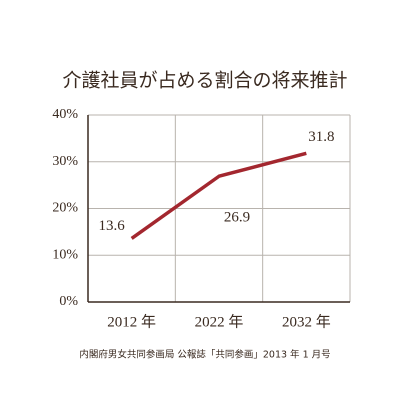 The image size is (410, 409). What do you see at coordinates (204, 81) in the screenshot?
I see `chart-title: 介護社員が占める割合の将来推計` at bounding box center [204, 81].